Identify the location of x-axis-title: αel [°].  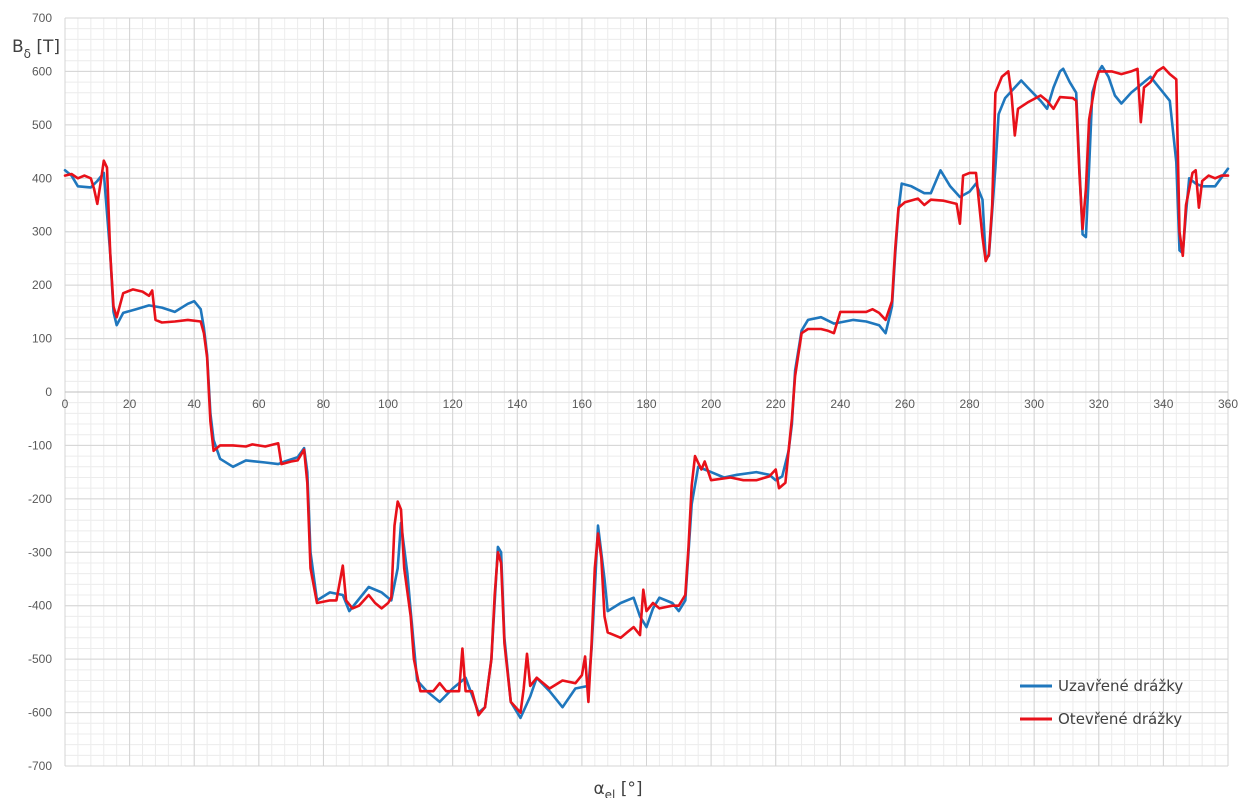
(617, 788).